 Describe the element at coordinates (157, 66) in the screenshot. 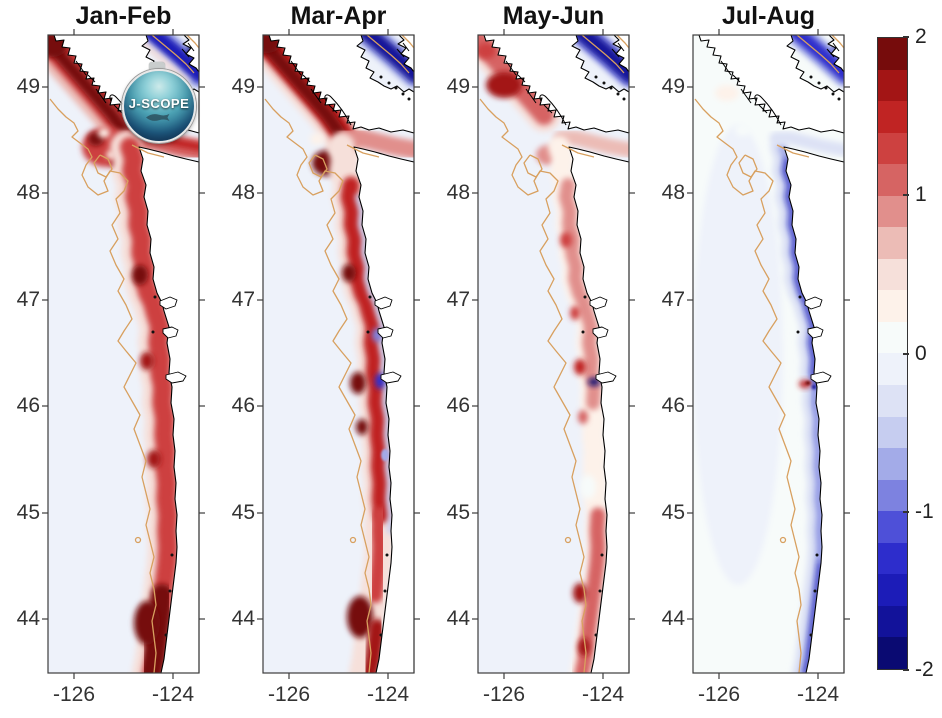

I see `logo-tab` at that location.